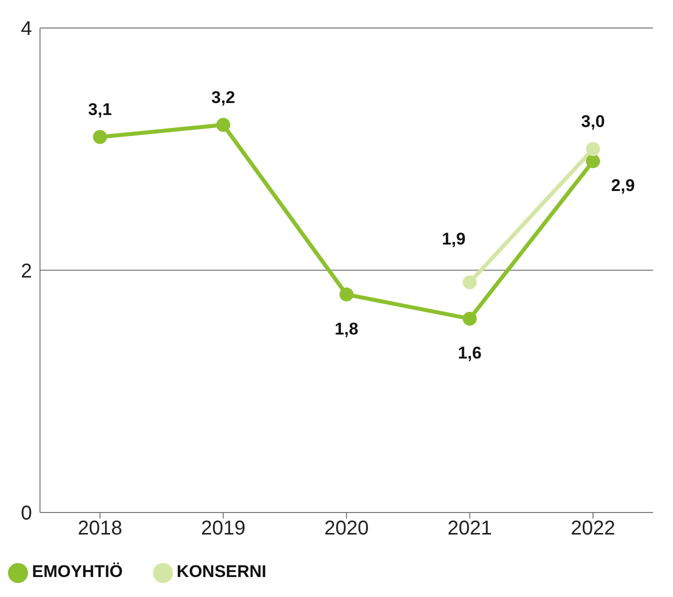 The width and height of the screenshot is (673, 597). I want to click on data-label: 1,6, so click(470, 353).